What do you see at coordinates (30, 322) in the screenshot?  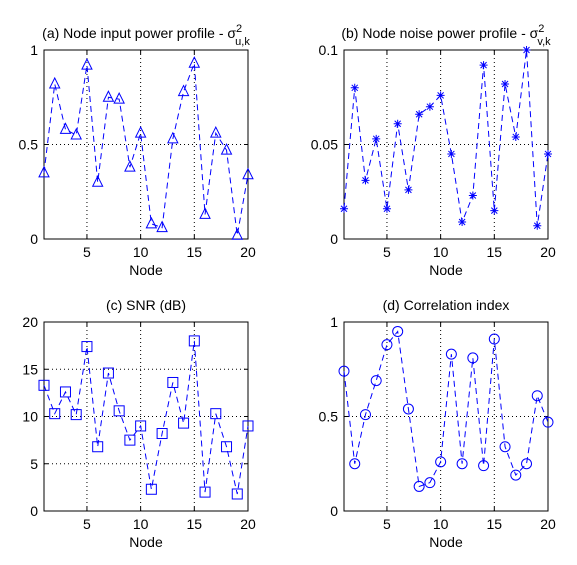 I see `y-tick-label: 20` at bounding box center [30, 322].